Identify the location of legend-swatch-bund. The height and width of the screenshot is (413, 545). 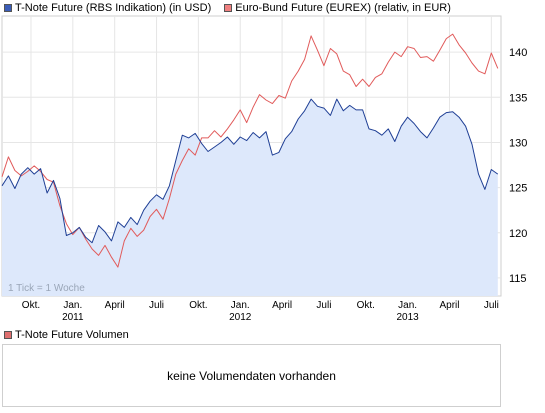
(228, 8).